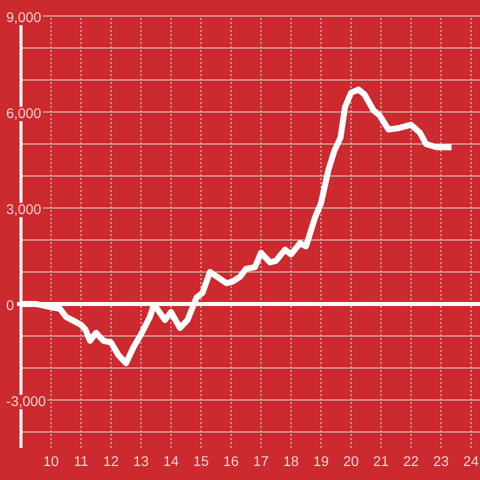  Describe the element at coordinates (23, 114) in the screenshot. I see `y-tick-label: 6,000` at that location.